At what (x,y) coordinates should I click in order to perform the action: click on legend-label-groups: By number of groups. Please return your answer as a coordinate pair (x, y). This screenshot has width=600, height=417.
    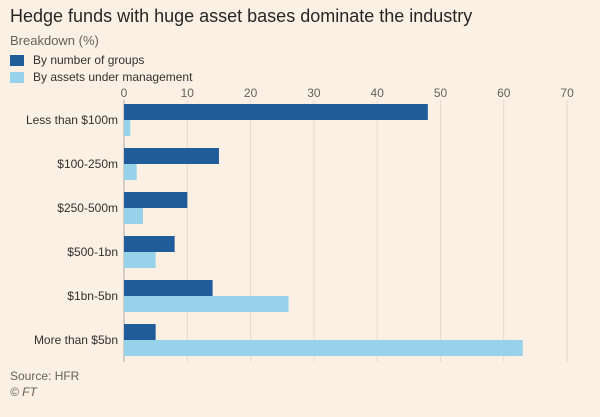
    Looking at the image, I should click on (89, 60).